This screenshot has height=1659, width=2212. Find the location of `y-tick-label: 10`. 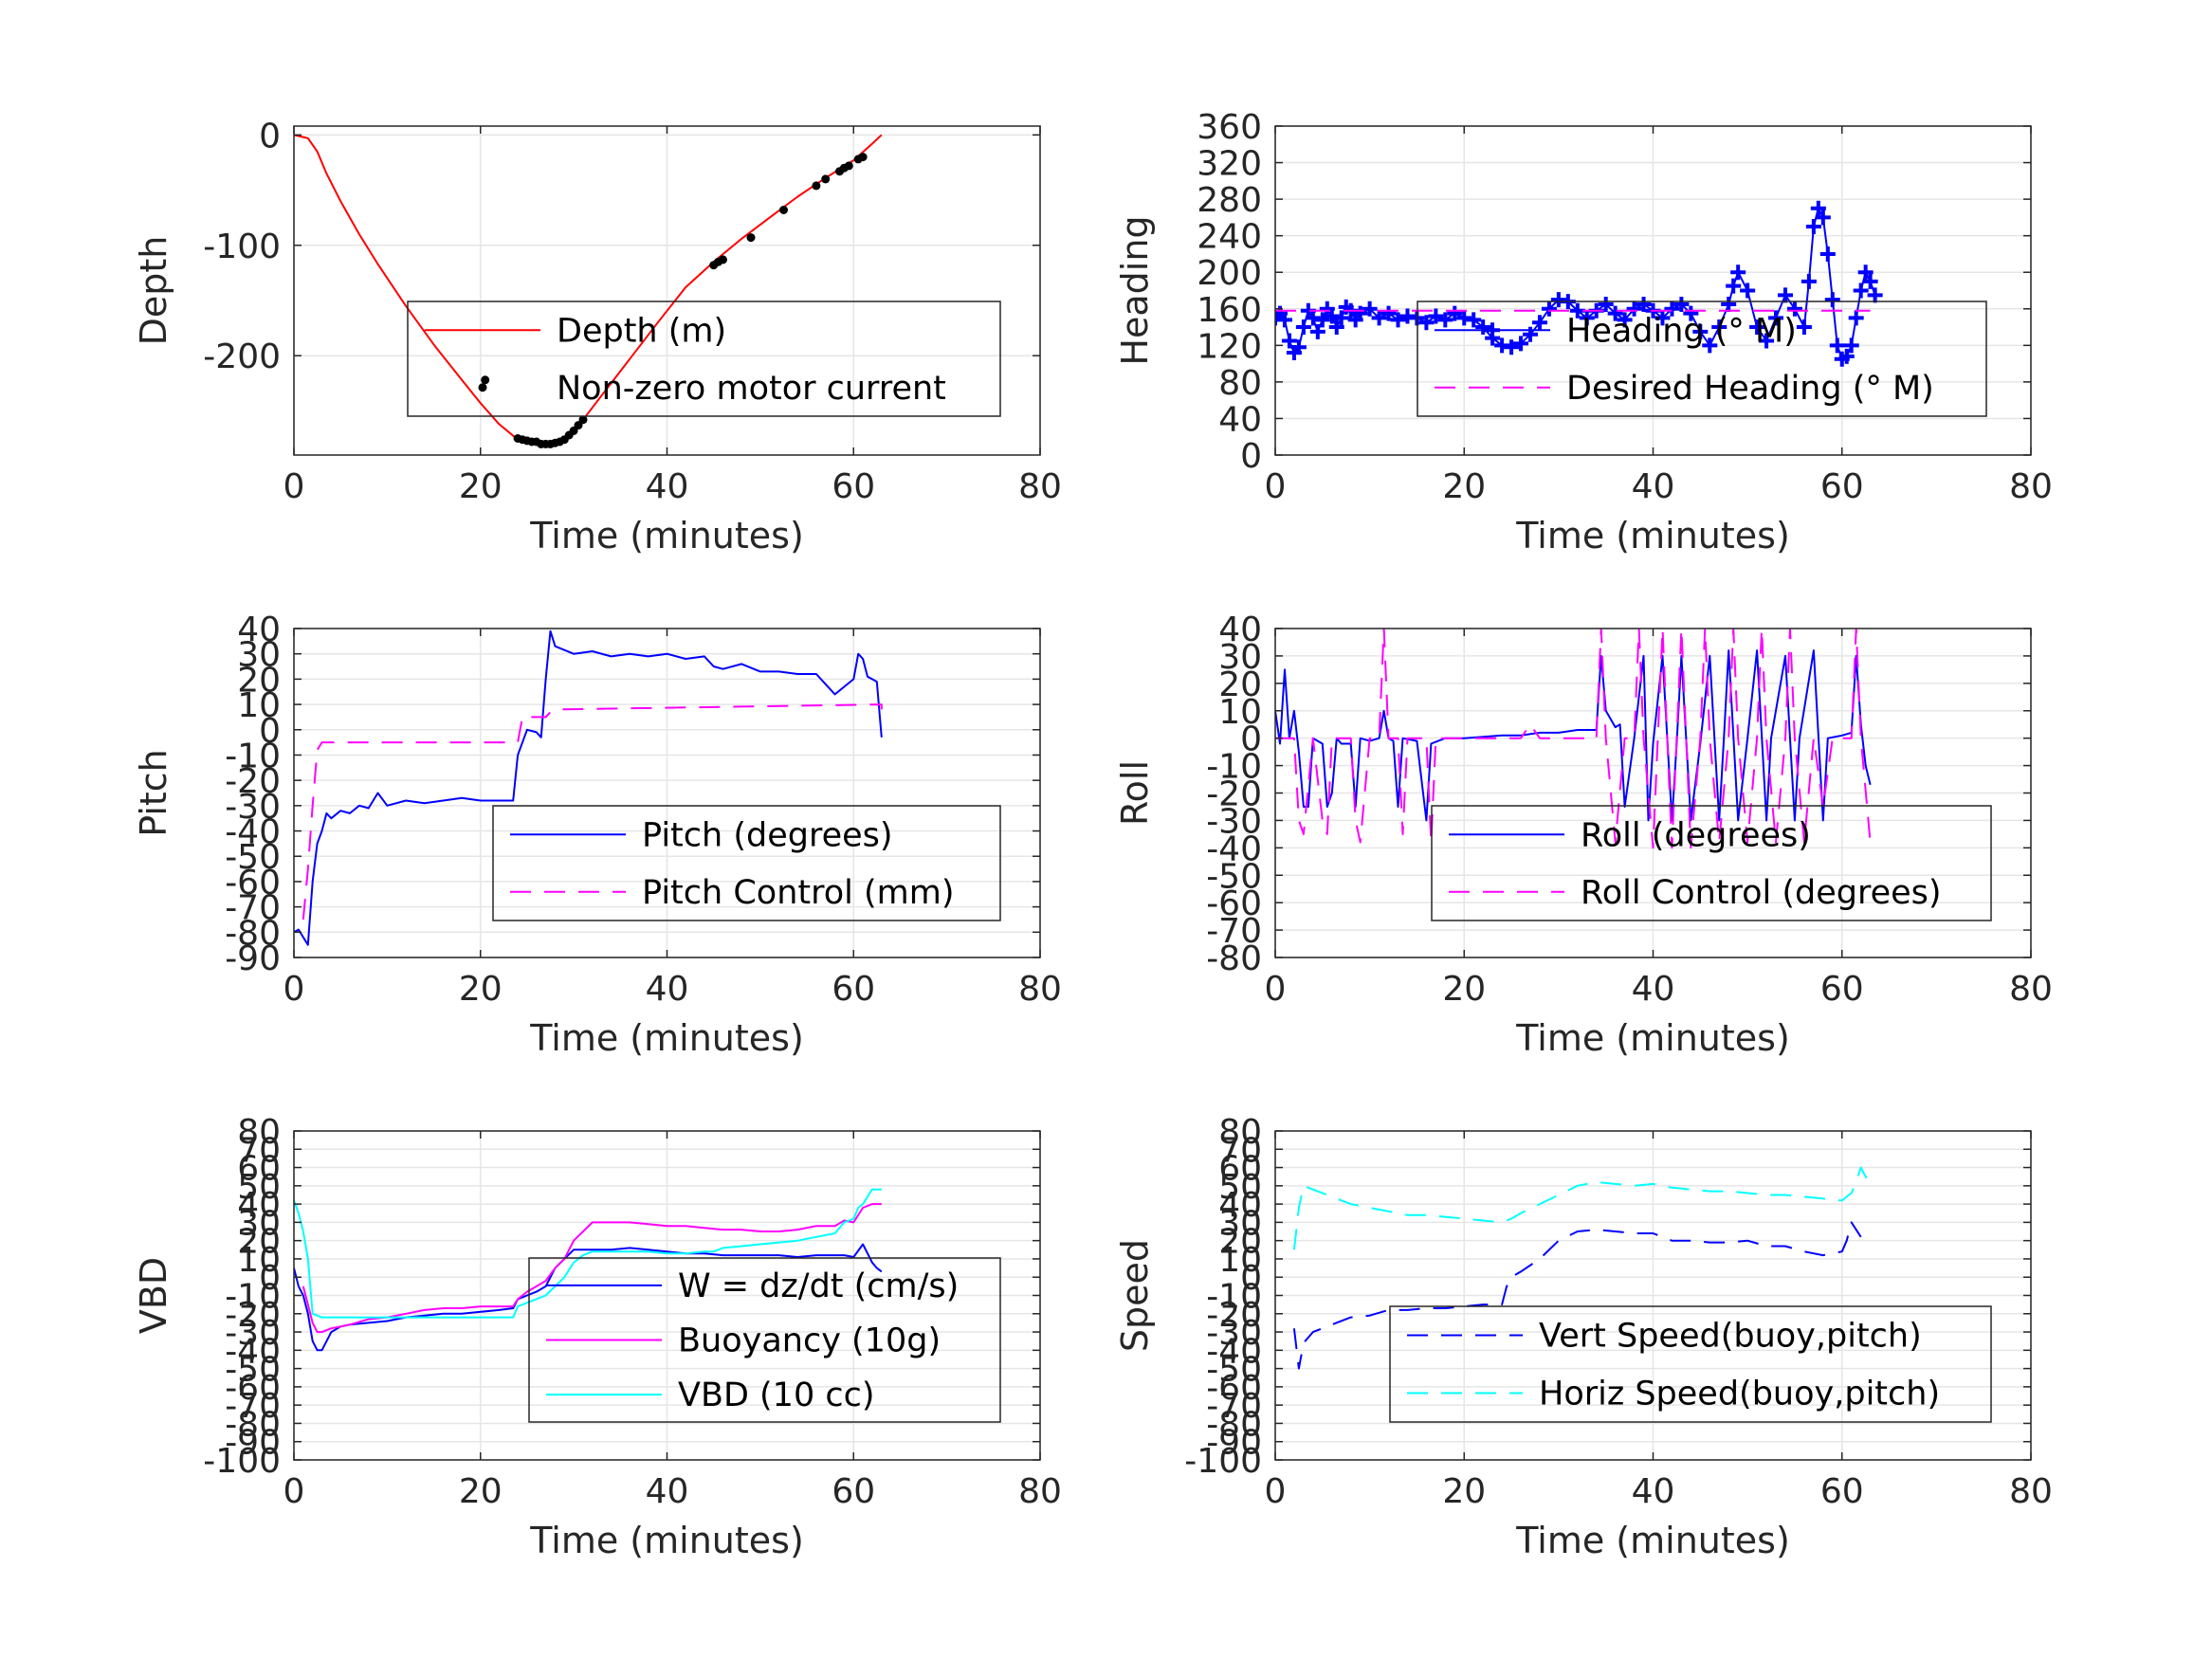

y-tick-label: 10 is located at coordinates (259, 705).